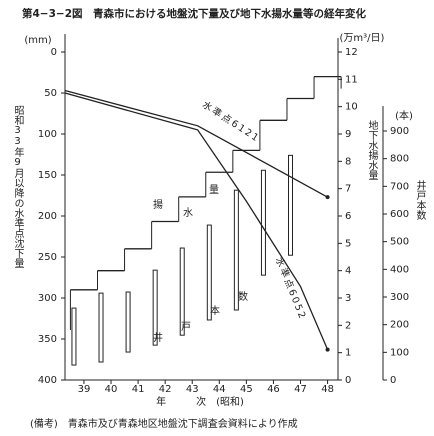 The width and height of the screenshot is (434, 436). What do you see at coordinates (300, 389) in the screenshot?
I see `x-tick-label: 47` at bounding box center [300, 389].